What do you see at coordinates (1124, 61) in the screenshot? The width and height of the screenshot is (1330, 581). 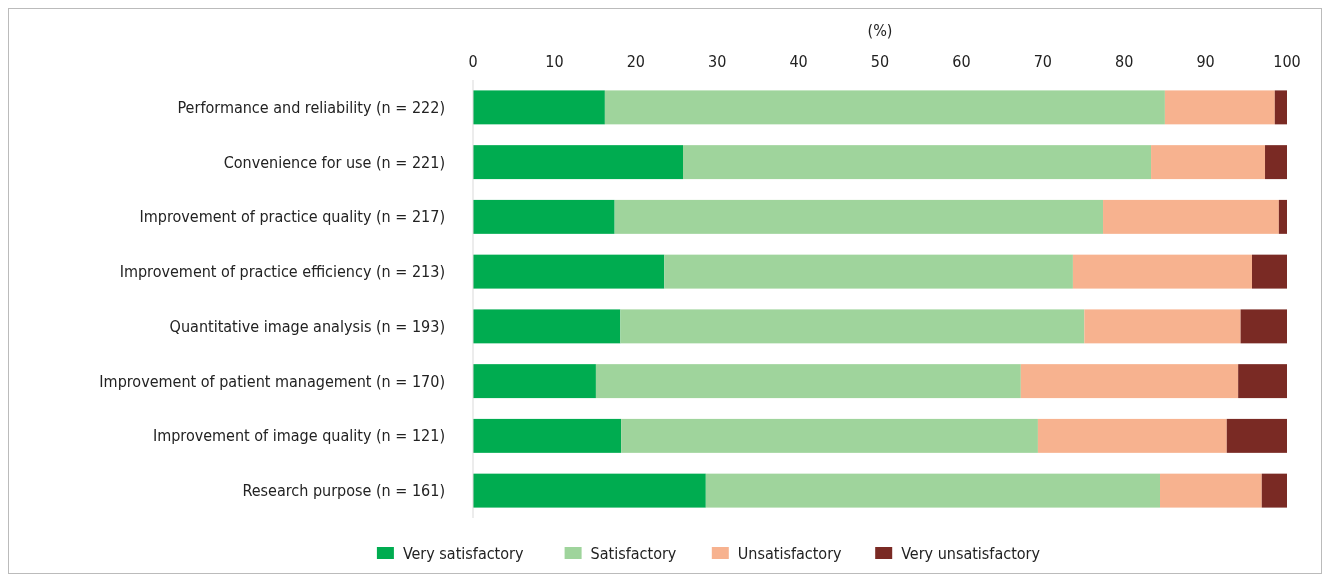 I see `x-tick-label: 80` at bounding box center [1124, 61].